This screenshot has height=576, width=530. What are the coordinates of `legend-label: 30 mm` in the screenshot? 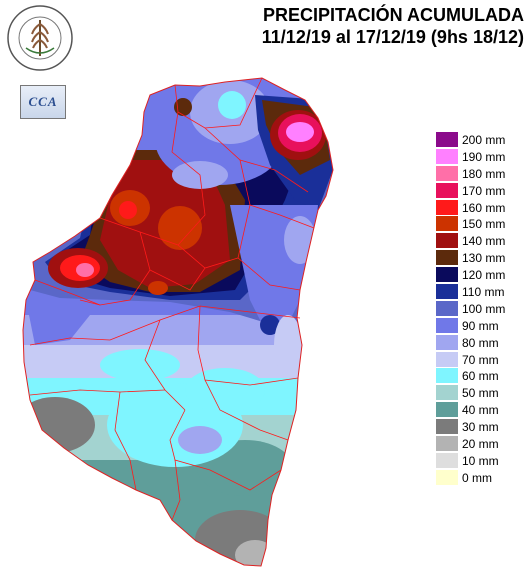 It's located at (480, 427).